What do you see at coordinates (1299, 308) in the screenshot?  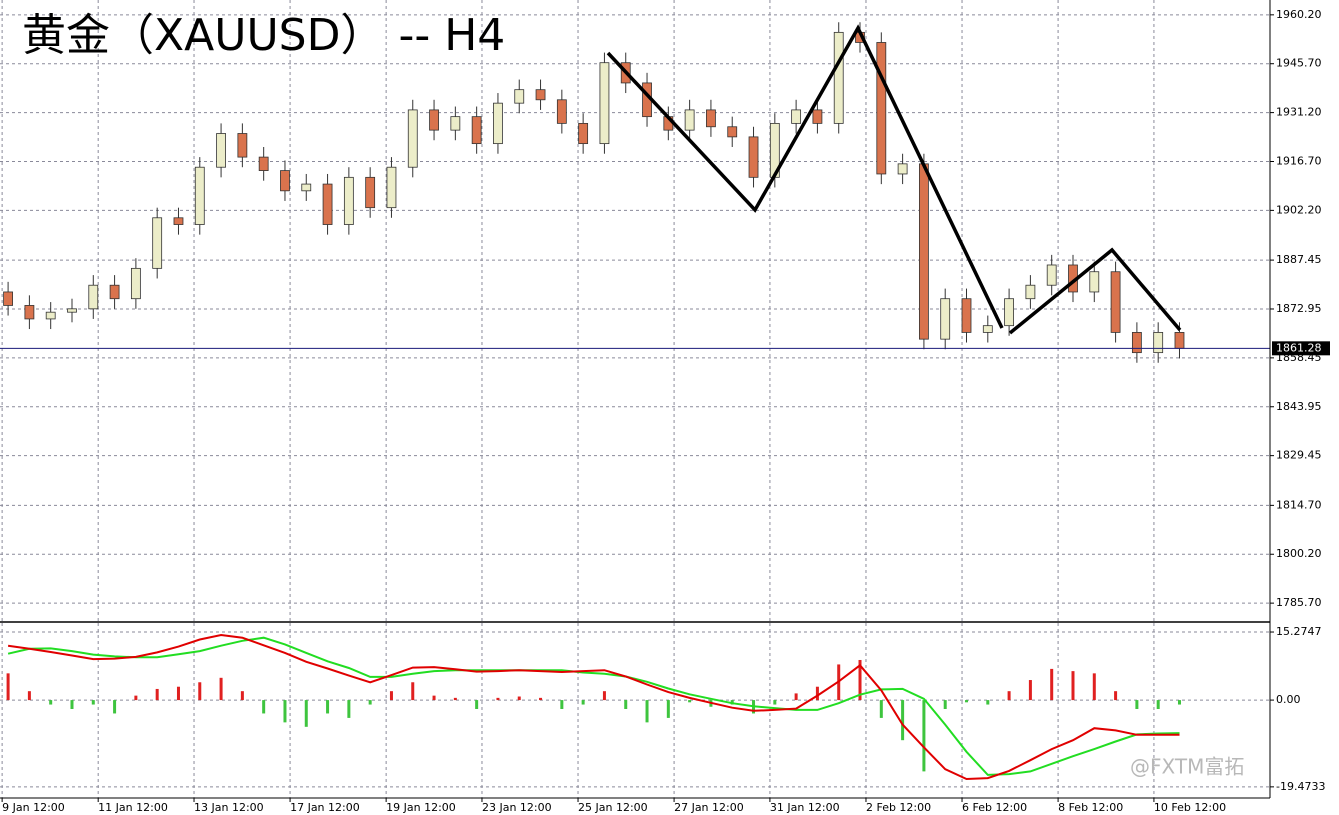 I see `y-tick-label: 1872.95` at bounding box center [1299, 308].